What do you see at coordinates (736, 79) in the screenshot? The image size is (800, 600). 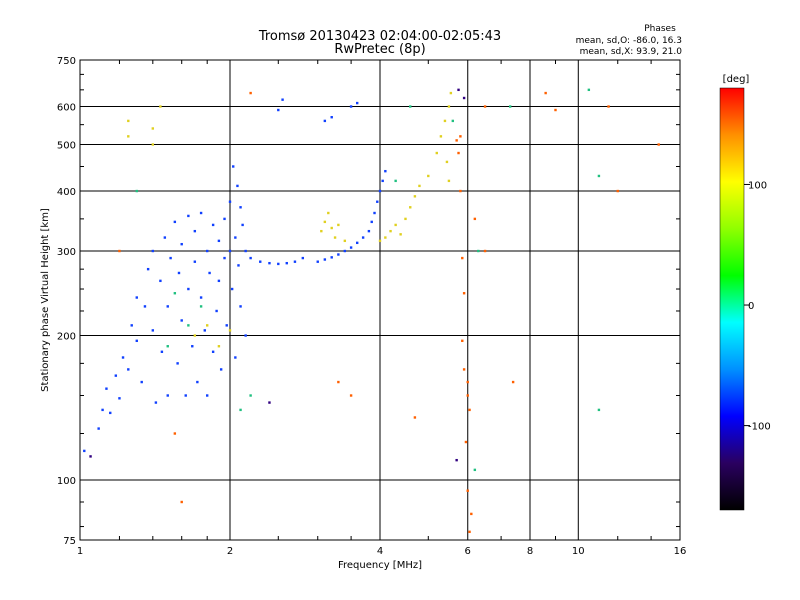 I see `colorbar-label: [deg]` at bounding box center [736, 79].